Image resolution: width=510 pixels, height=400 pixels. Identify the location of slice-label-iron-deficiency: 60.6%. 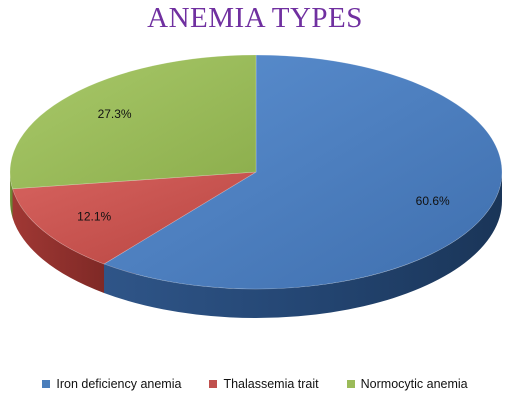
(433, 201).